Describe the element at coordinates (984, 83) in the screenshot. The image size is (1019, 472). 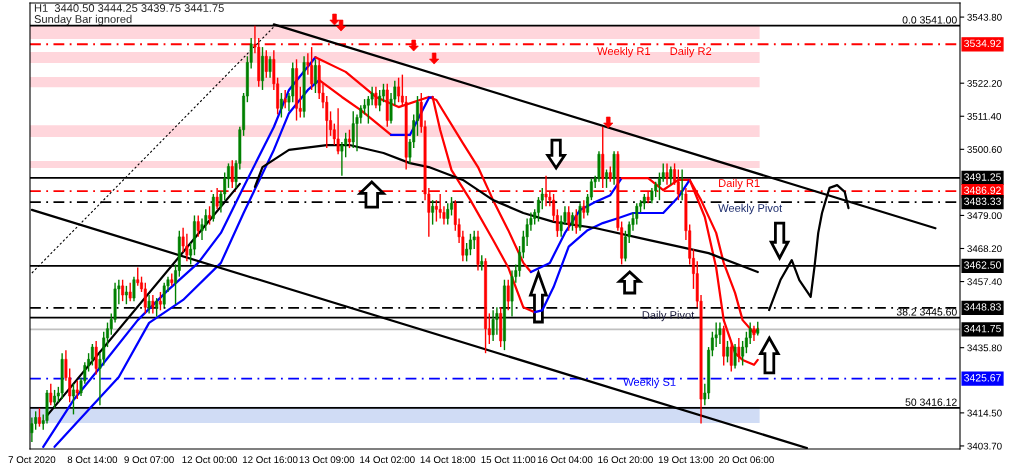
I see `y-tick-label: 3522.20` at that location.